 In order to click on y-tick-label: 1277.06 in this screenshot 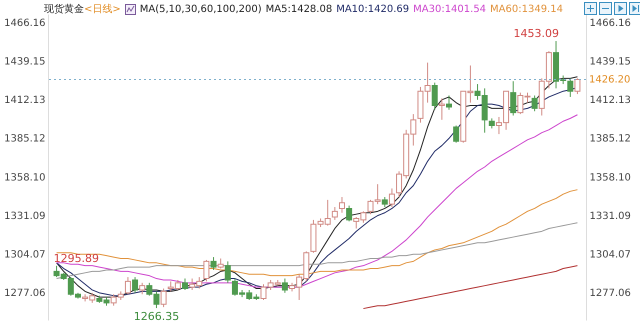, I will do `click(25, 294)`.